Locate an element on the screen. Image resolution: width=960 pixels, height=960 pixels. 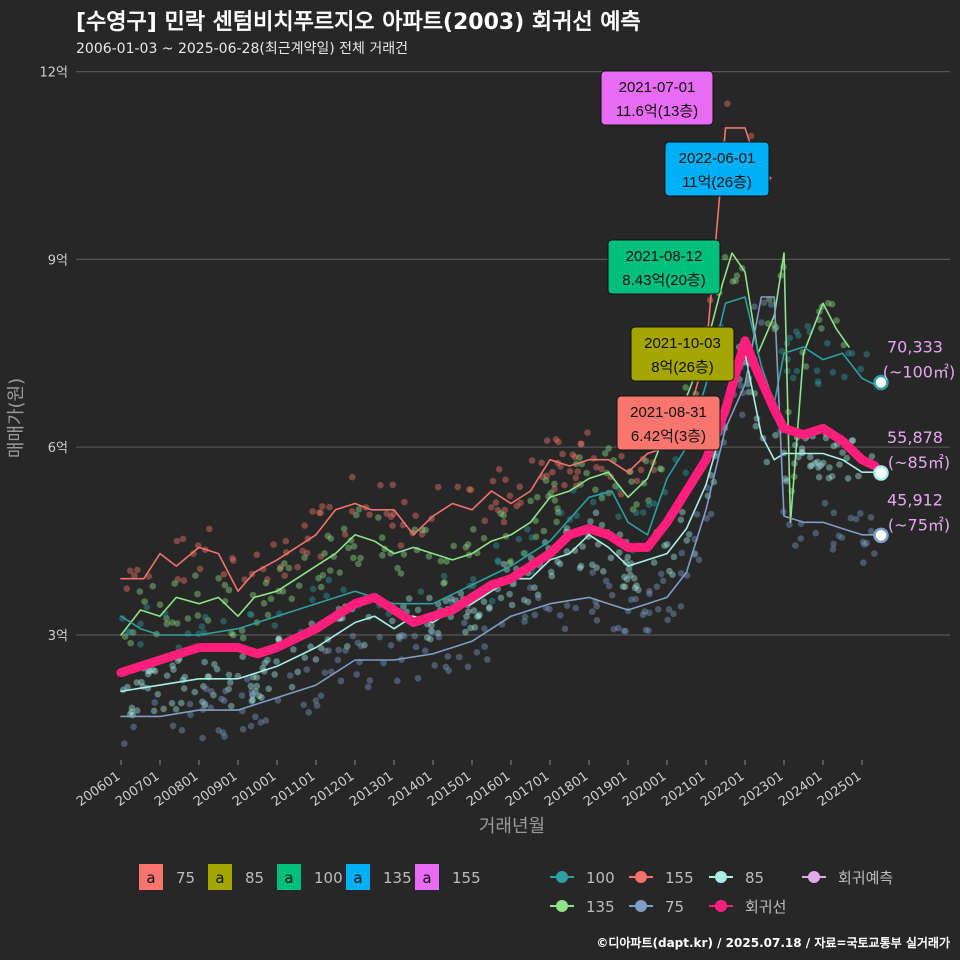
legend-swatch is located at coordinates (427, 877).